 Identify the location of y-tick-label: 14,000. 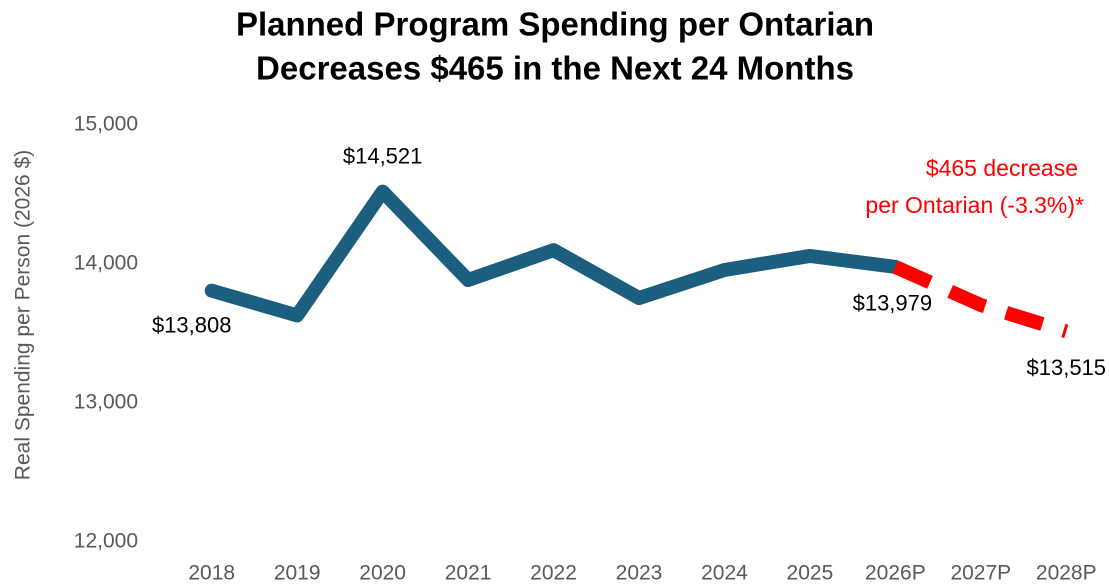
(106, 263).